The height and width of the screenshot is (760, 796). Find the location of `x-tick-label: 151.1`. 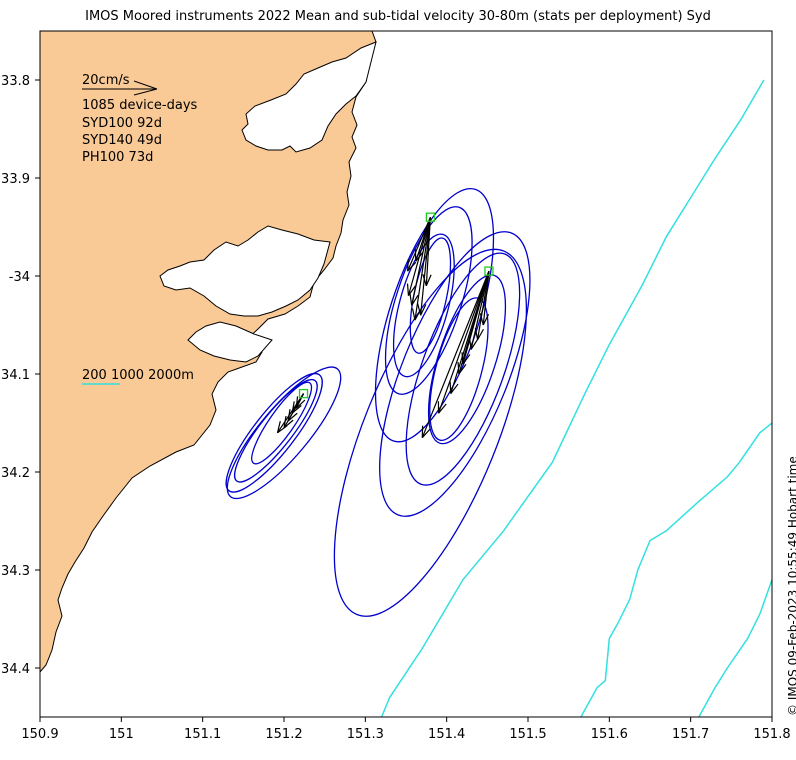

x-tick-label: 151.1 is located at coordinates (202, 734).